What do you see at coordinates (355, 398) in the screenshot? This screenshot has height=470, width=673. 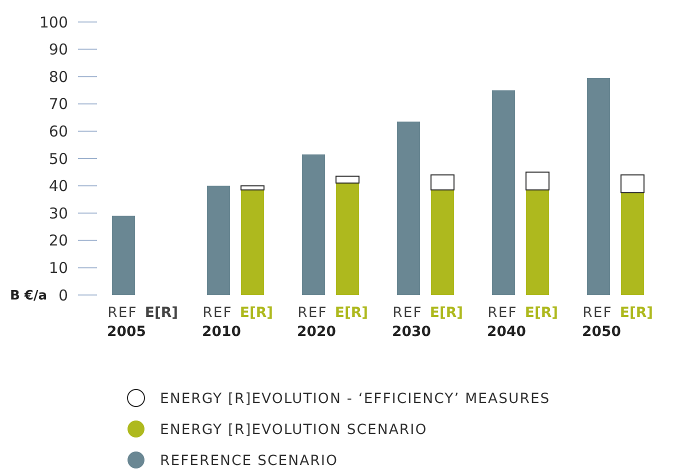 I see `legend-label: ENERGY [R]EVOLUTION - ‘EFFICIENCY’ MEASURES` at bounding box center [355, 398].